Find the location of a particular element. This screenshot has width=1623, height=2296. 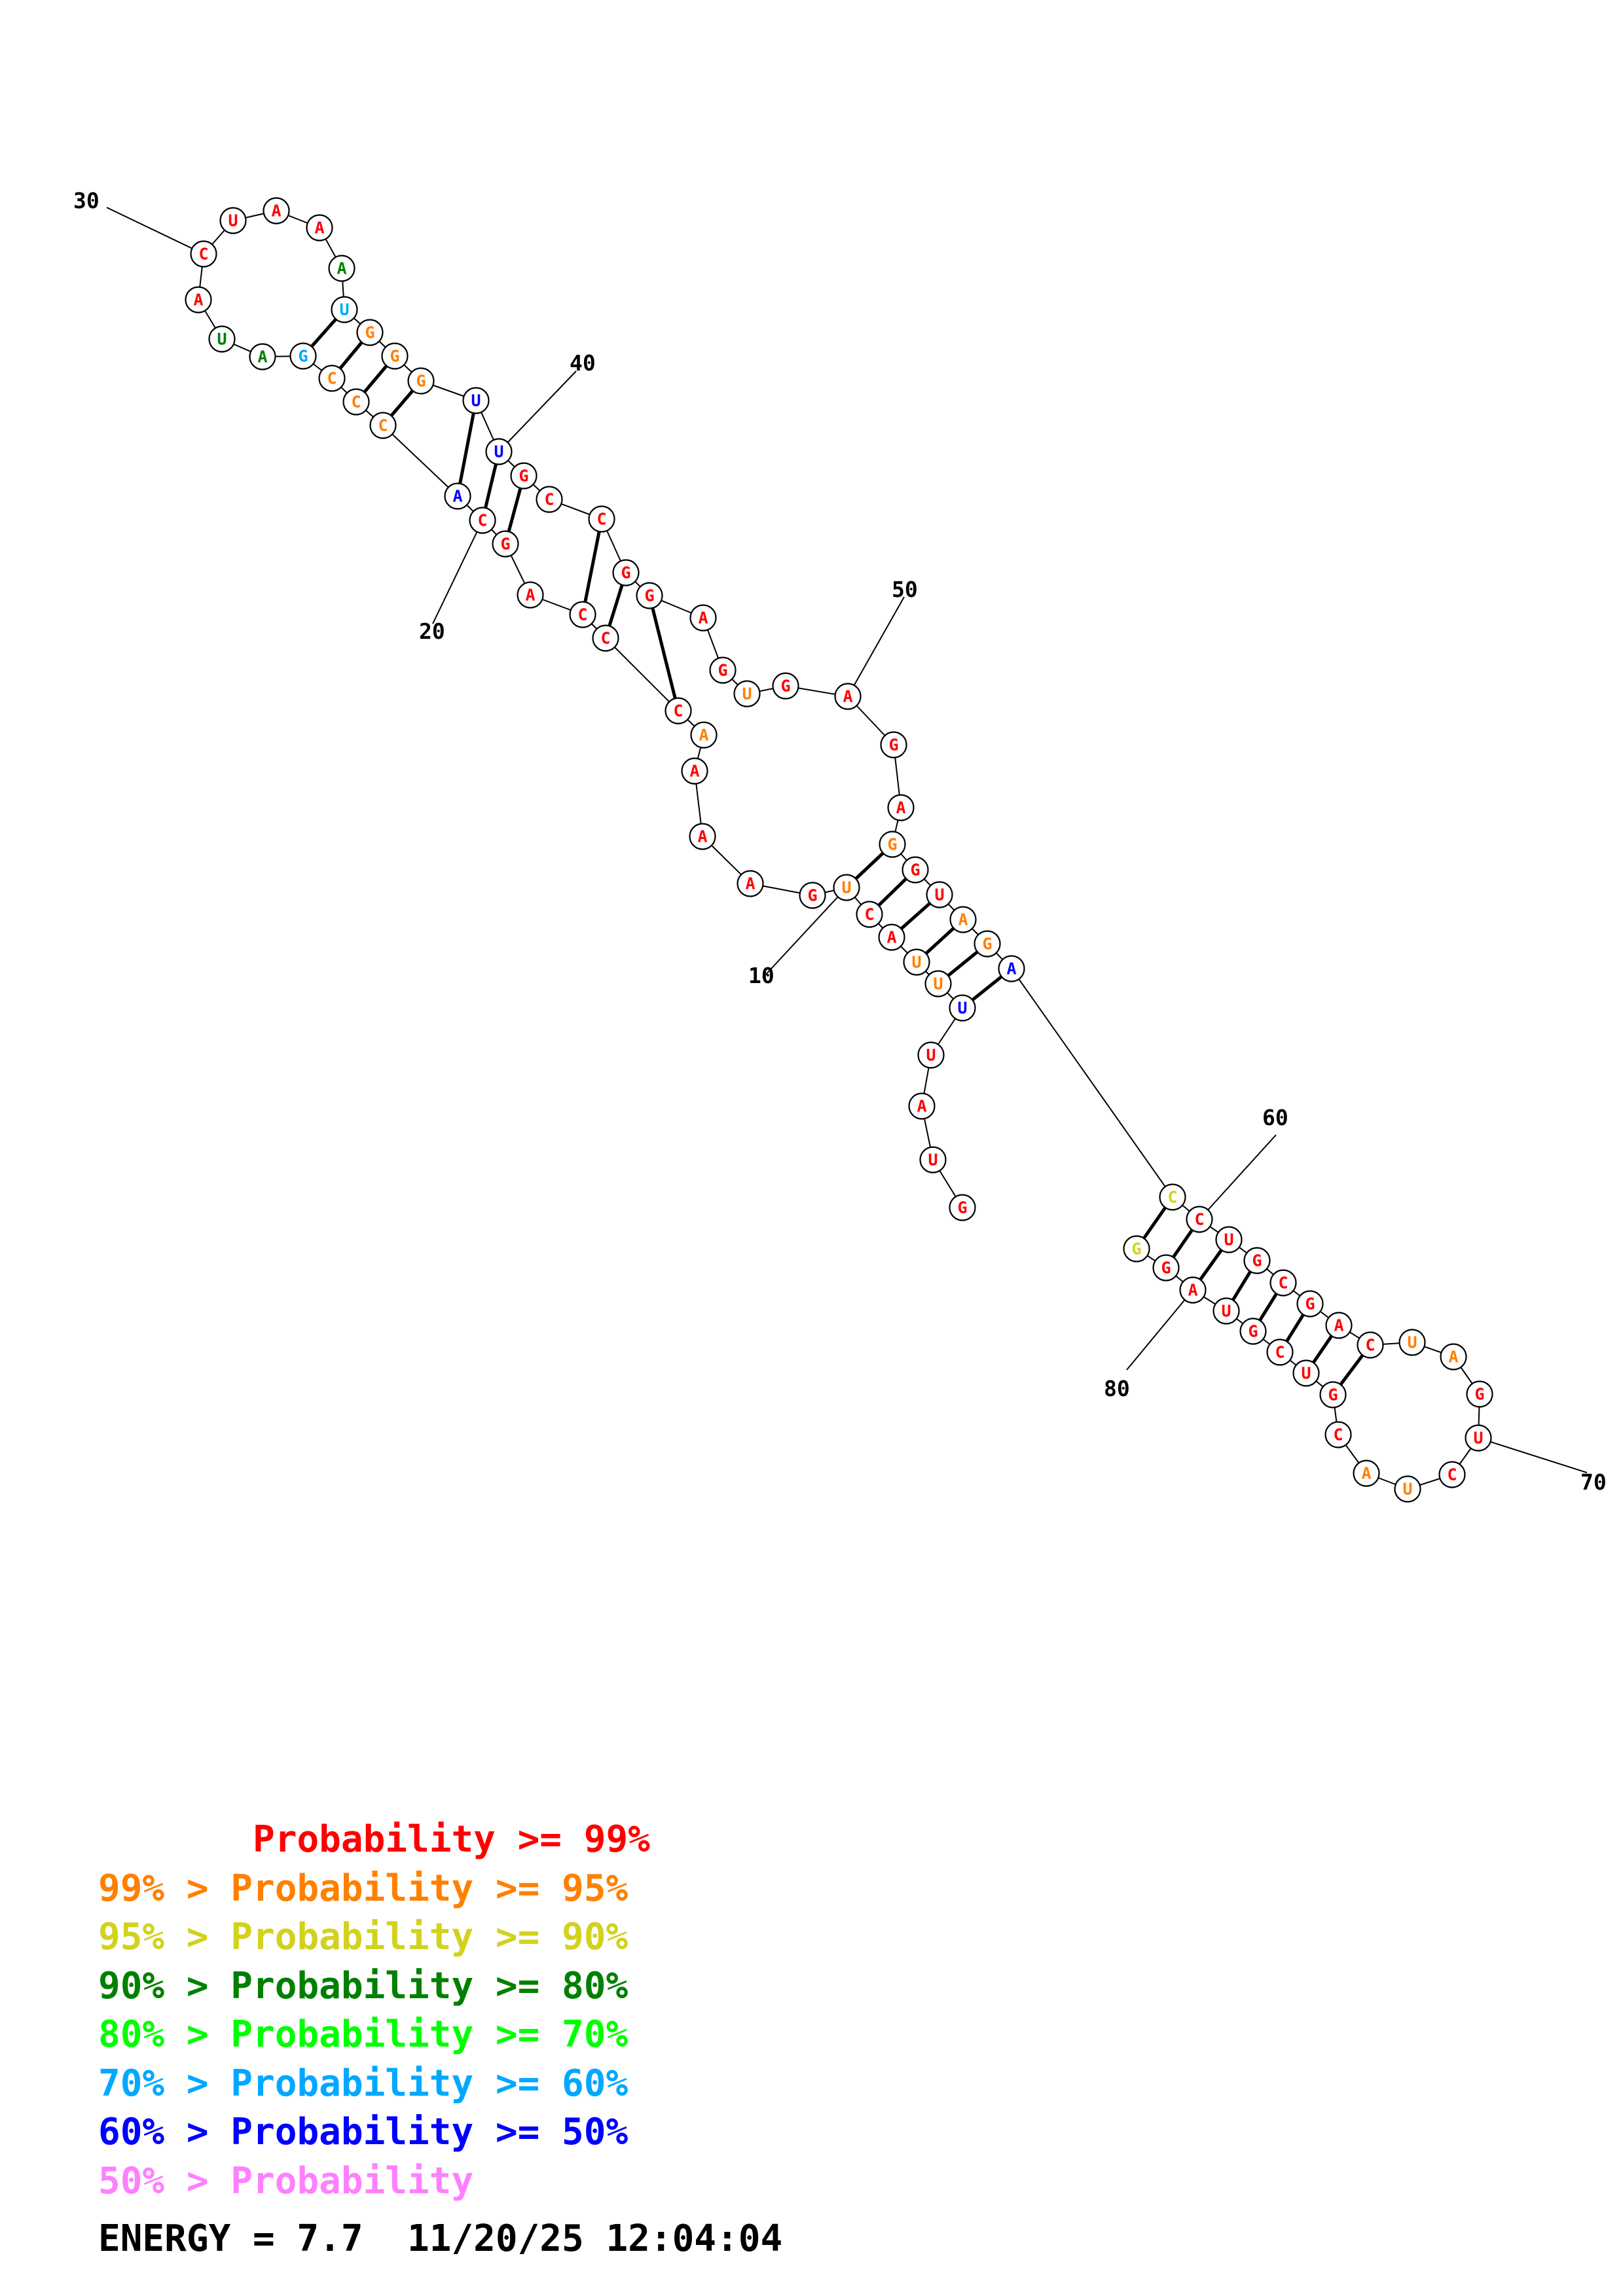

index-label: 30 is located at coordinates (86, 200).